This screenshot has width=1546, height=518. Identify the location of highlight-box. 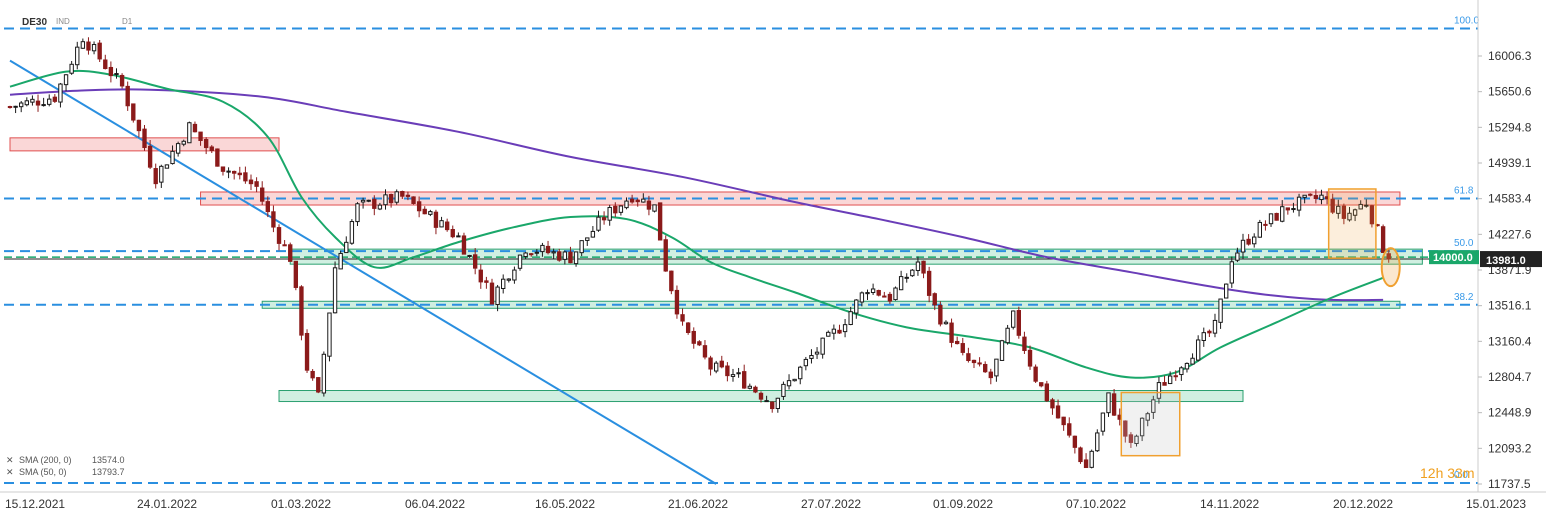
(1150, 424).